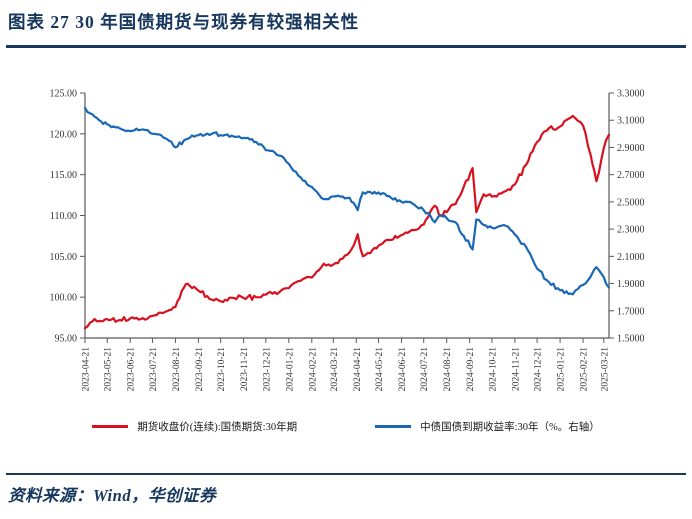  I want to click on chart-legend: 期货收盘价(连续):国债期货:30年期 中债国债到期收益率:30年（%。右轴）, so click(346, 426).